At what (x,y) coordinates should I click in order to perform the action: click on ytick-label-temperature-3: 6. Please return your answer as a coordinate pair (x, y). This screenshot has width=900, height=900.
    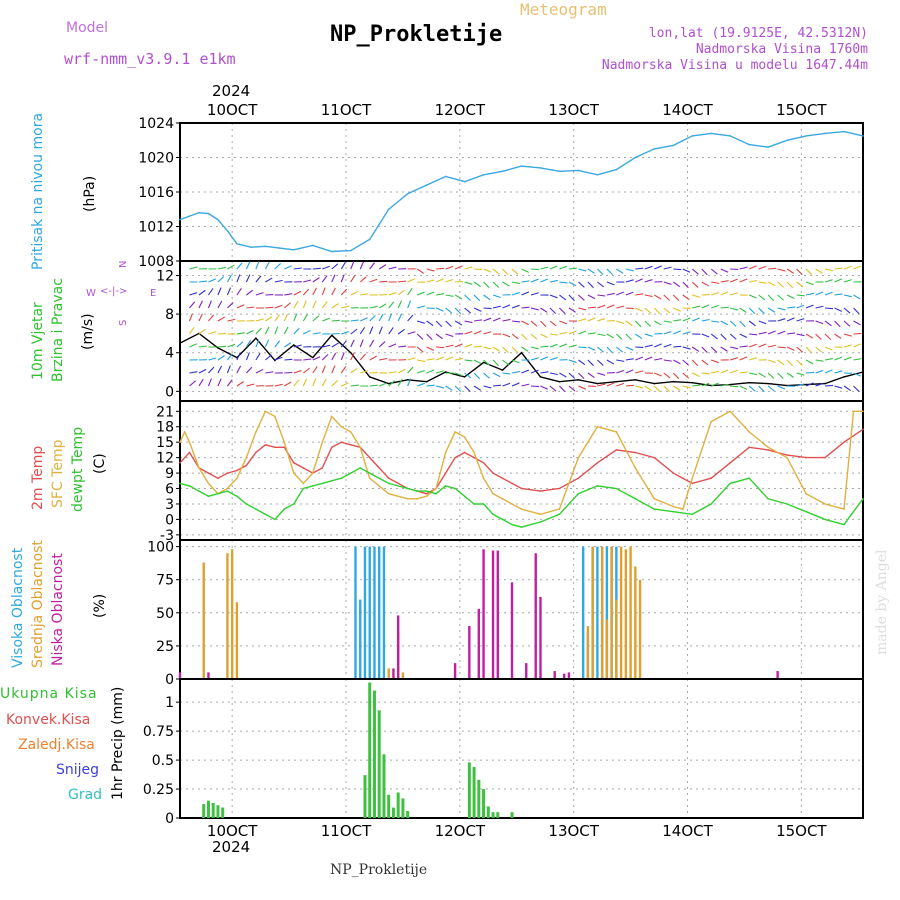
    Looking at the image, I should click on (169, 490).